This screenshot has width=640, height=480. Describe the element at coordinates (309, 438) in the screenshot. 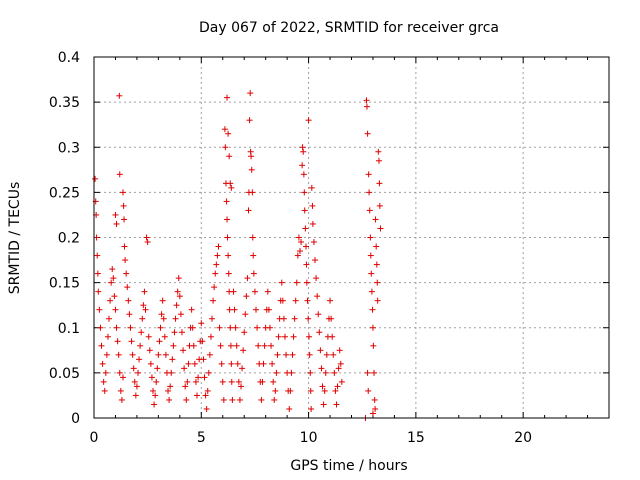

I see `x-tick-label: 10` at that location.